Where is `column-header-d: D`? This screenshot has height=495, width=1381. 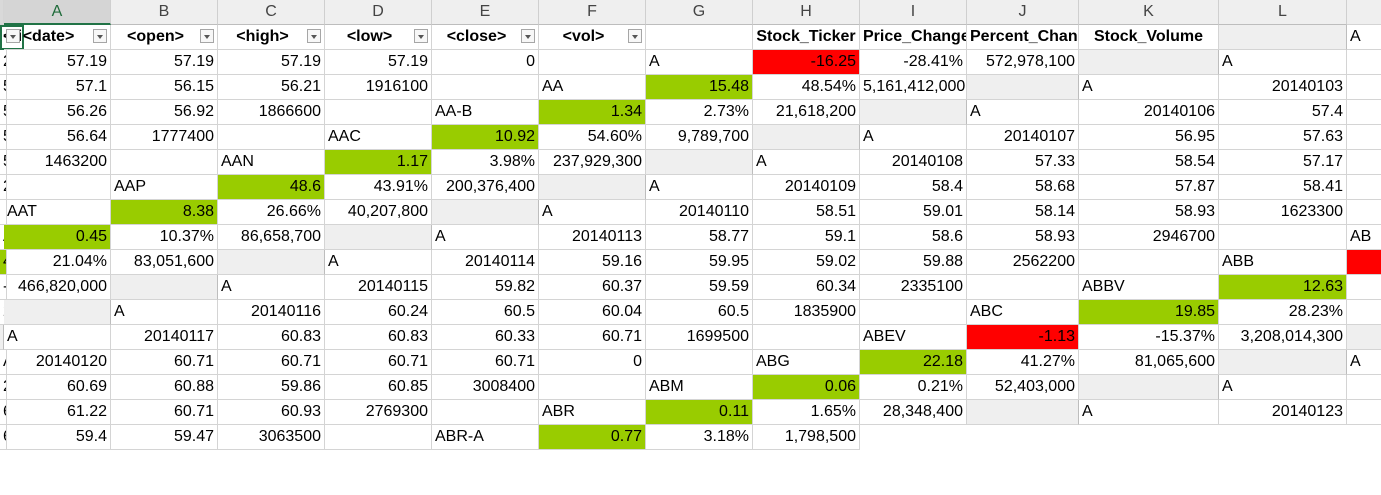 column-header-d: D is located at coordinates (378, 12).